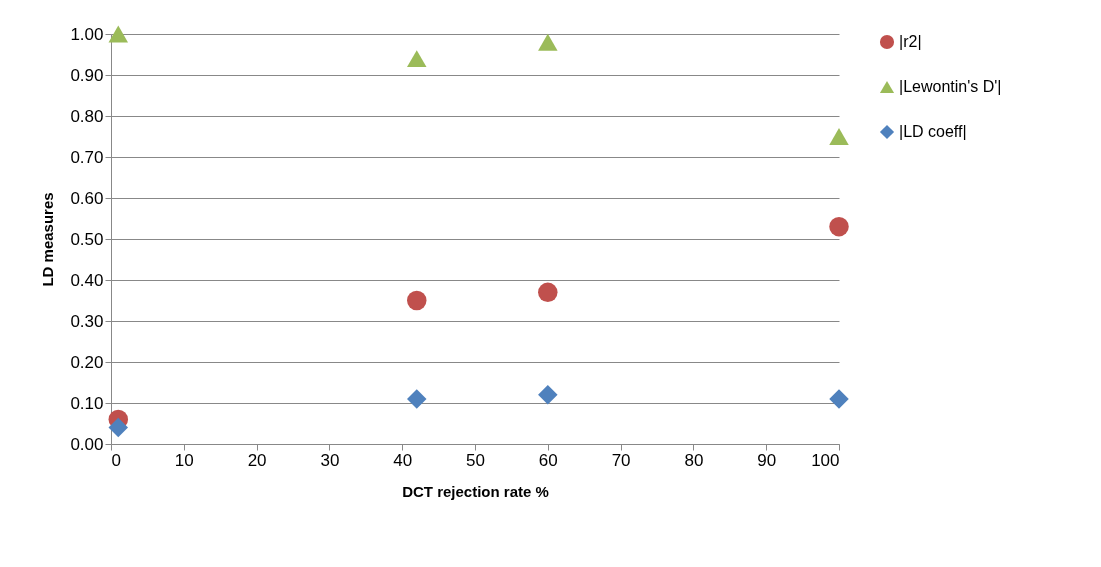 This screenshot has width=1101, height=567. What do you see at coordinates (87, 321) in the screenshot?
I see `y-tick-label: 0.30` at bounding box center [87, 321].